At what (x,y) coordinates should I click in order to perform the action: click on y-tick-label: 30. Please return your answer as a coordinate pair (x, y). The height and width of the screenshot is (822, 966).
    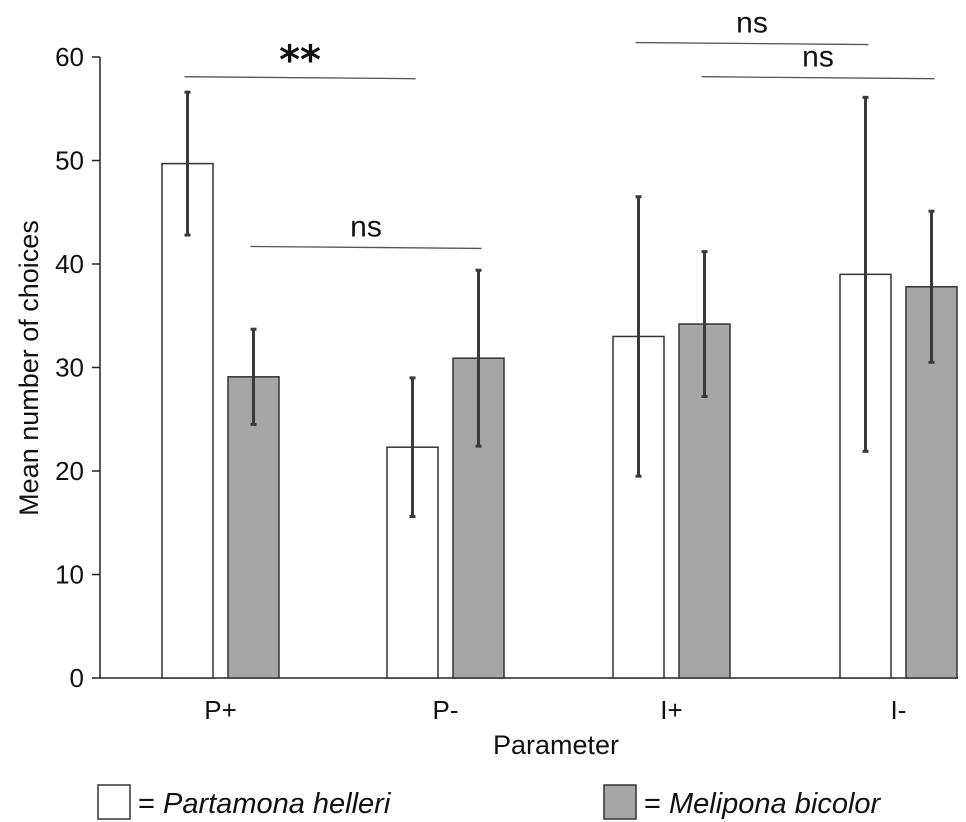
    Looking at the image, I should click on (69, 368).